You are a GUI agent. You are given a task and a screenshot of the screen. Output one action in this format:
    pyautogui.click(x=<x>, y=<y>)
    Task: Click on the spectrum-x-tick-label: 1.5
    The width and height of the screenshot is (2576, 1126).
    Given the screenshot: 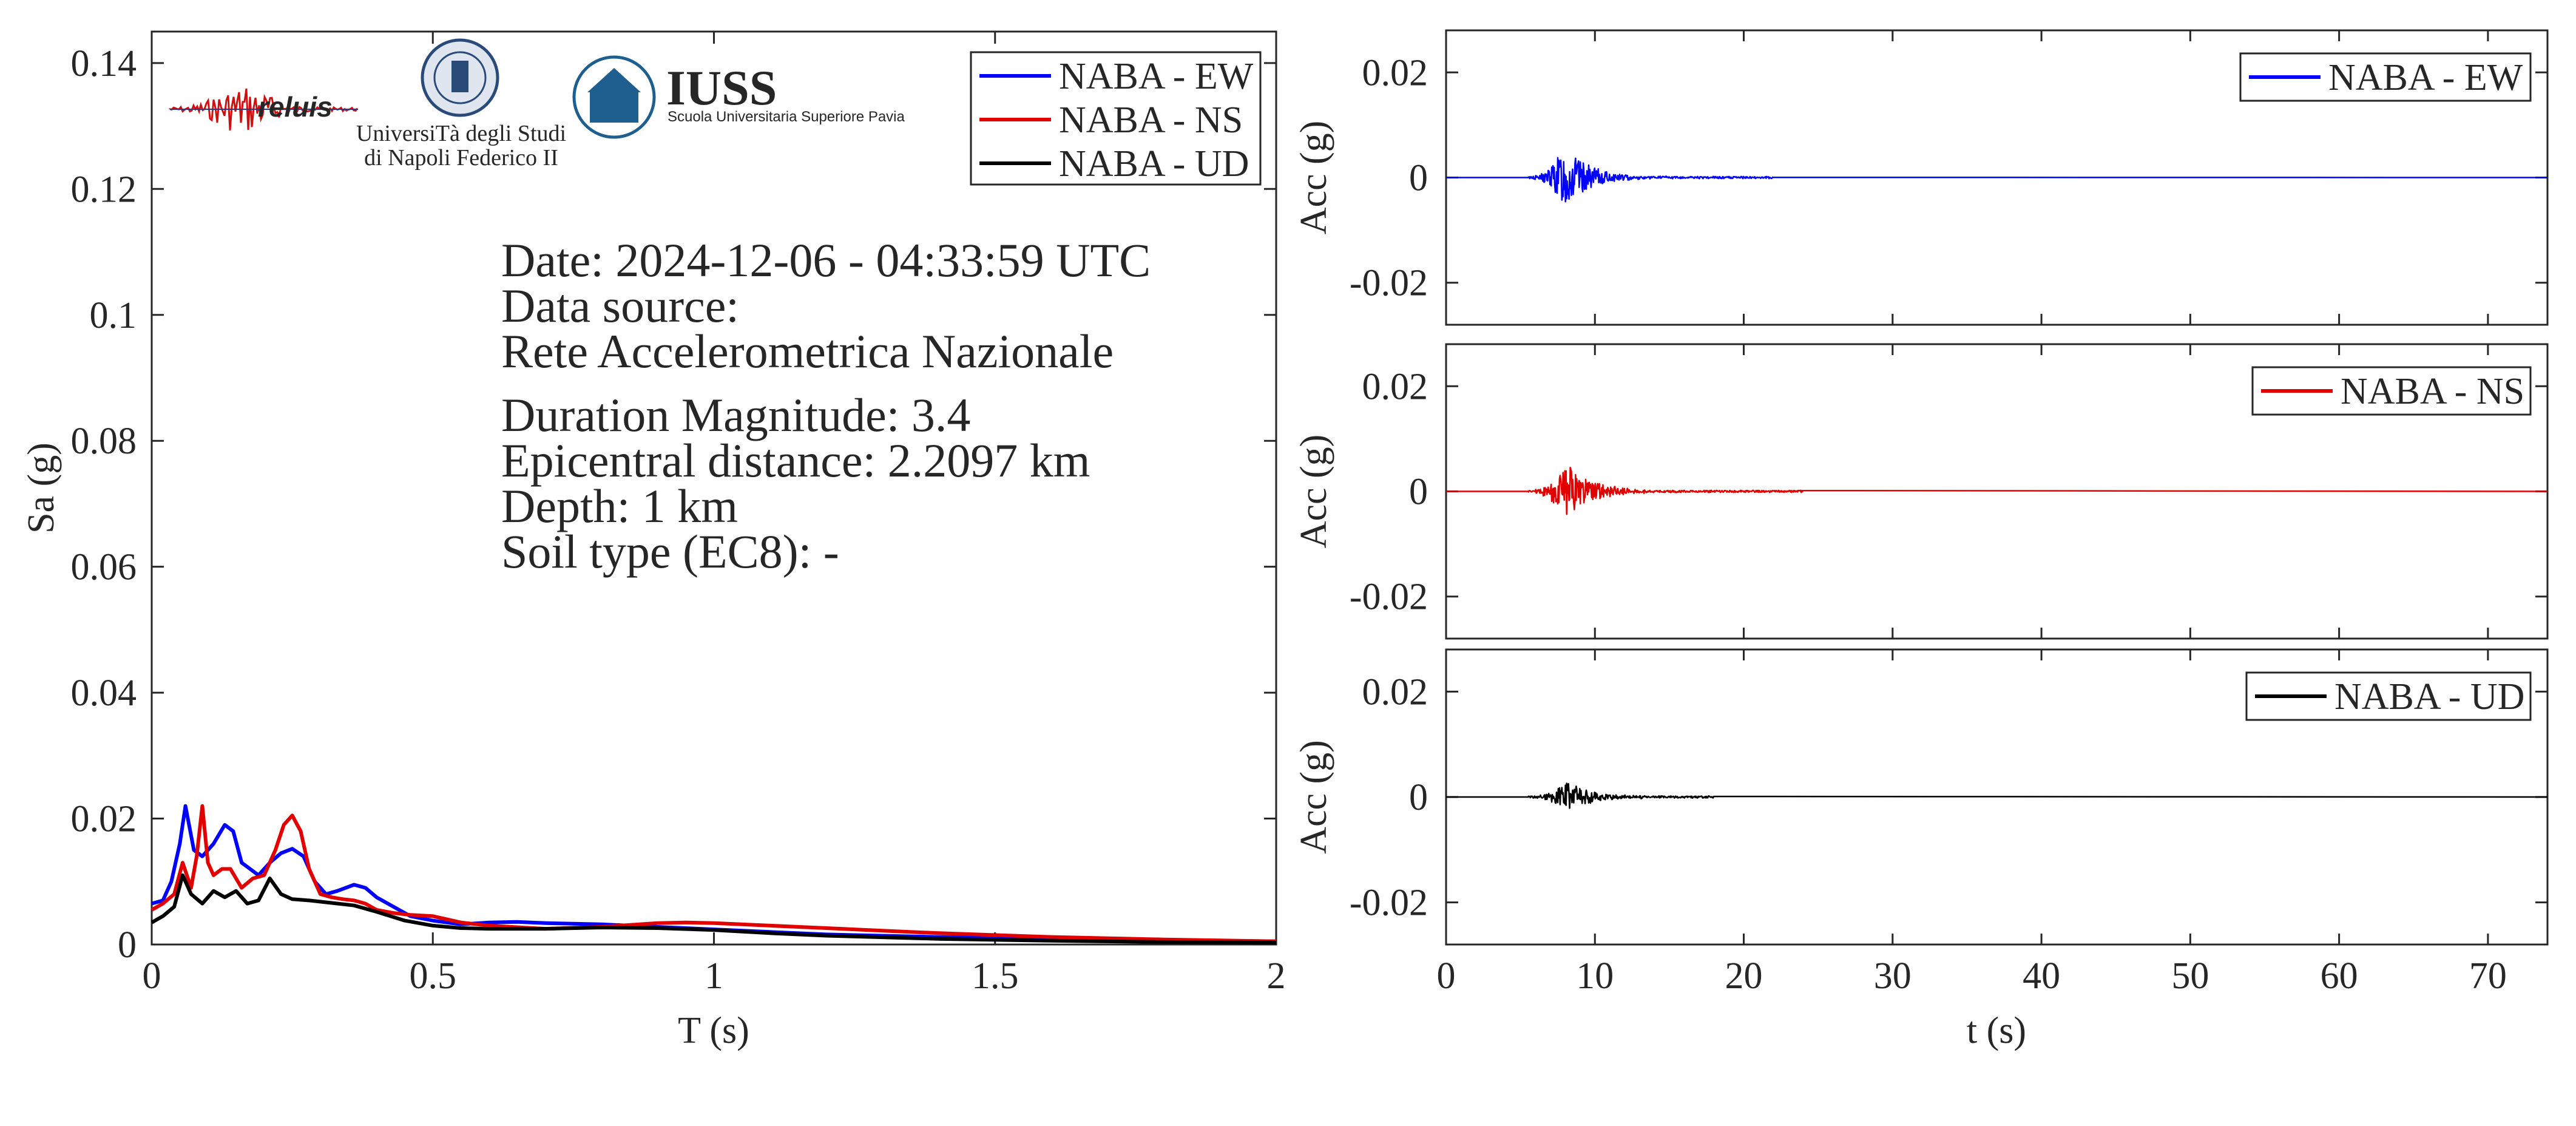 What is the action you would take?
    pyautogui.click(x=995, y=976)
    